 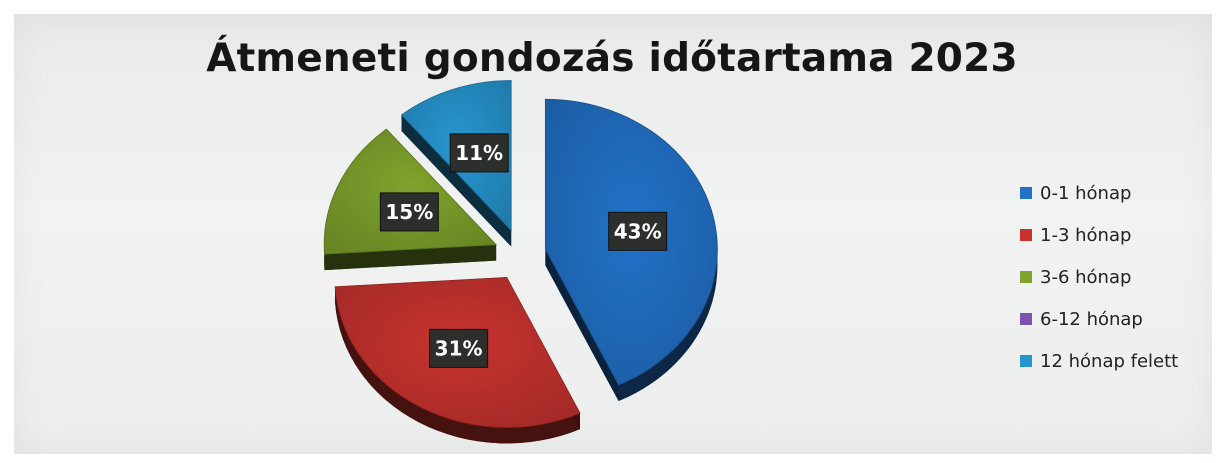 I want to click on legend-item-0: 0-1 hónap, so click(x=1115, y=193).